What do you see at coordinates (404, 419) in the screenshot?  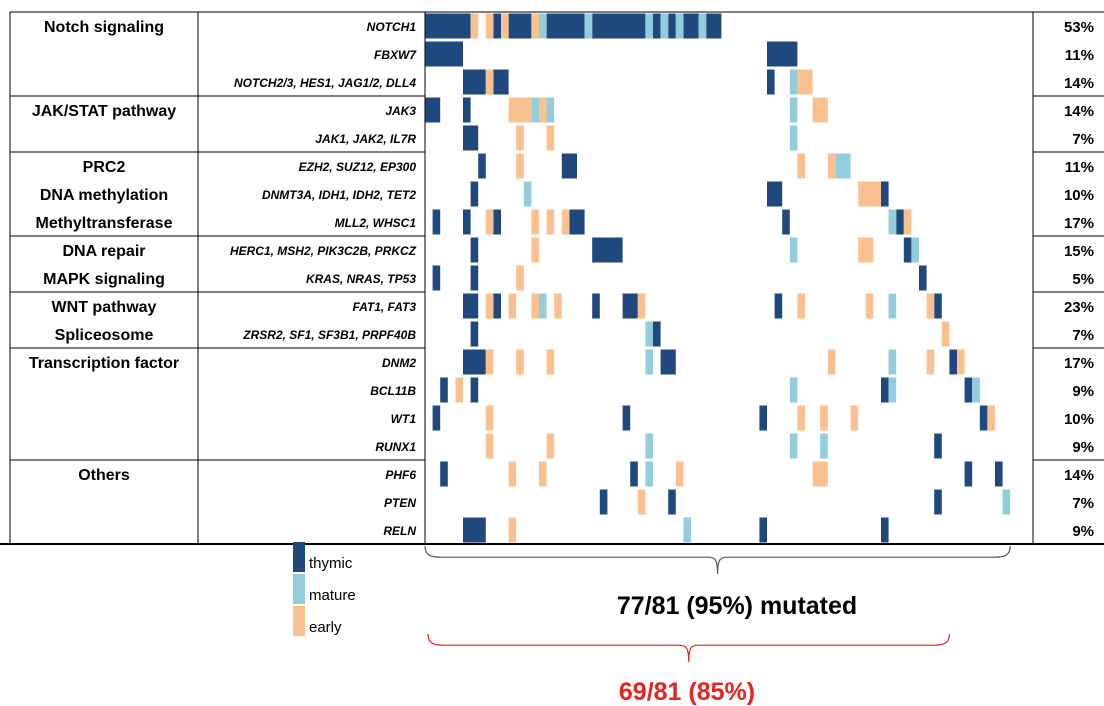 I see `gene-label: WT1` at bounding box center [404, 419].